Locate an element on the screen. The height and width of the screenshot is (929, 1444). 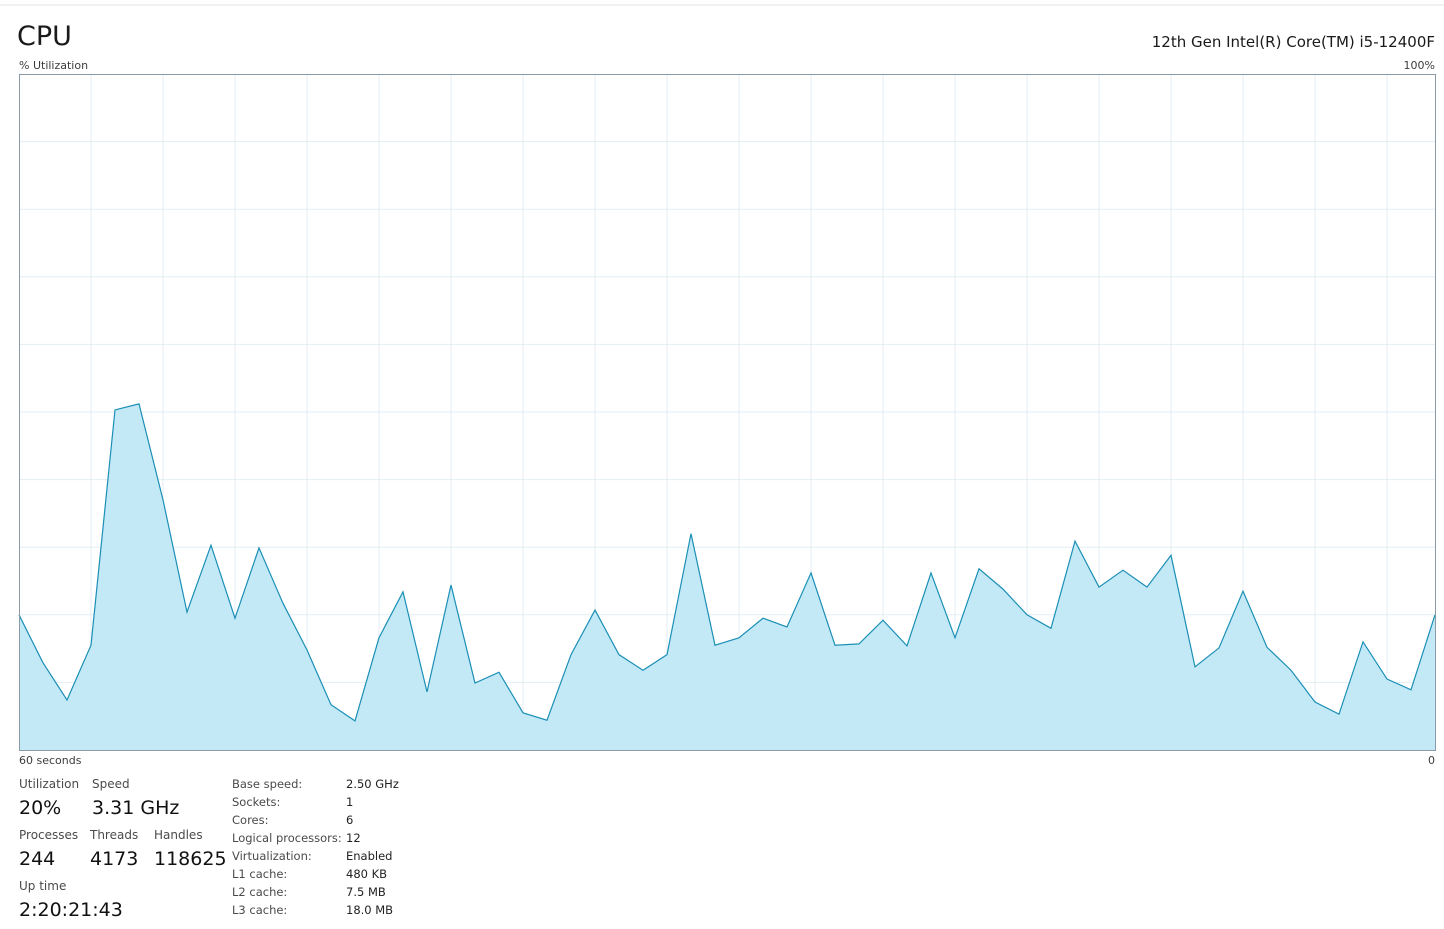
detail-label: Virtualization: is located at coordinates (272, 856).